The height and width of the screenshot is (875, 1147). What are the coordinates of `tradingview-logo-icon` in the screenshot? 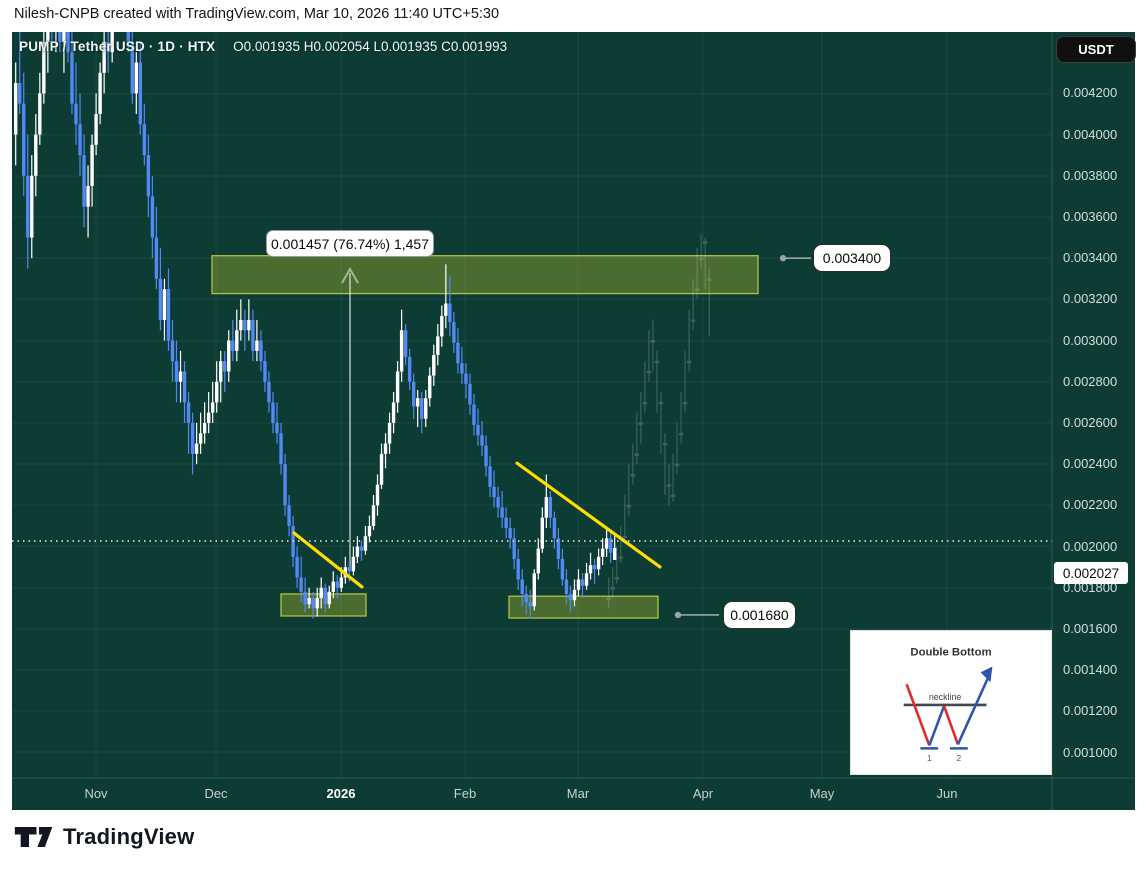 It's located at (33, 837).